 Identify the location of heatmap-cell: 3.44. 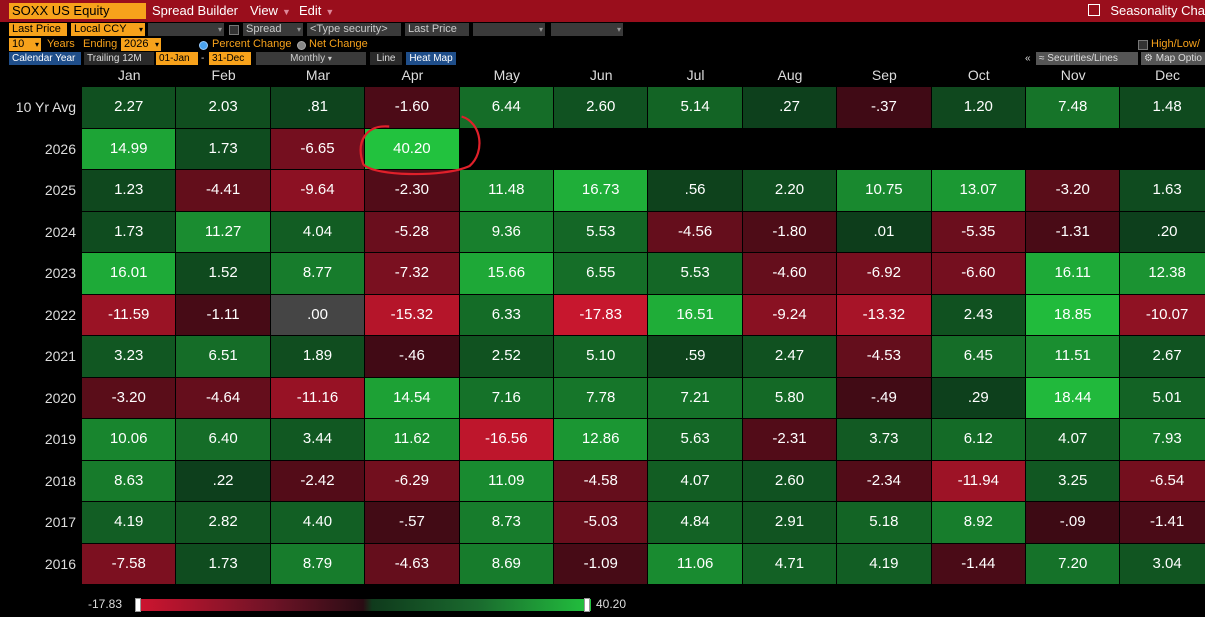
(318, 440).